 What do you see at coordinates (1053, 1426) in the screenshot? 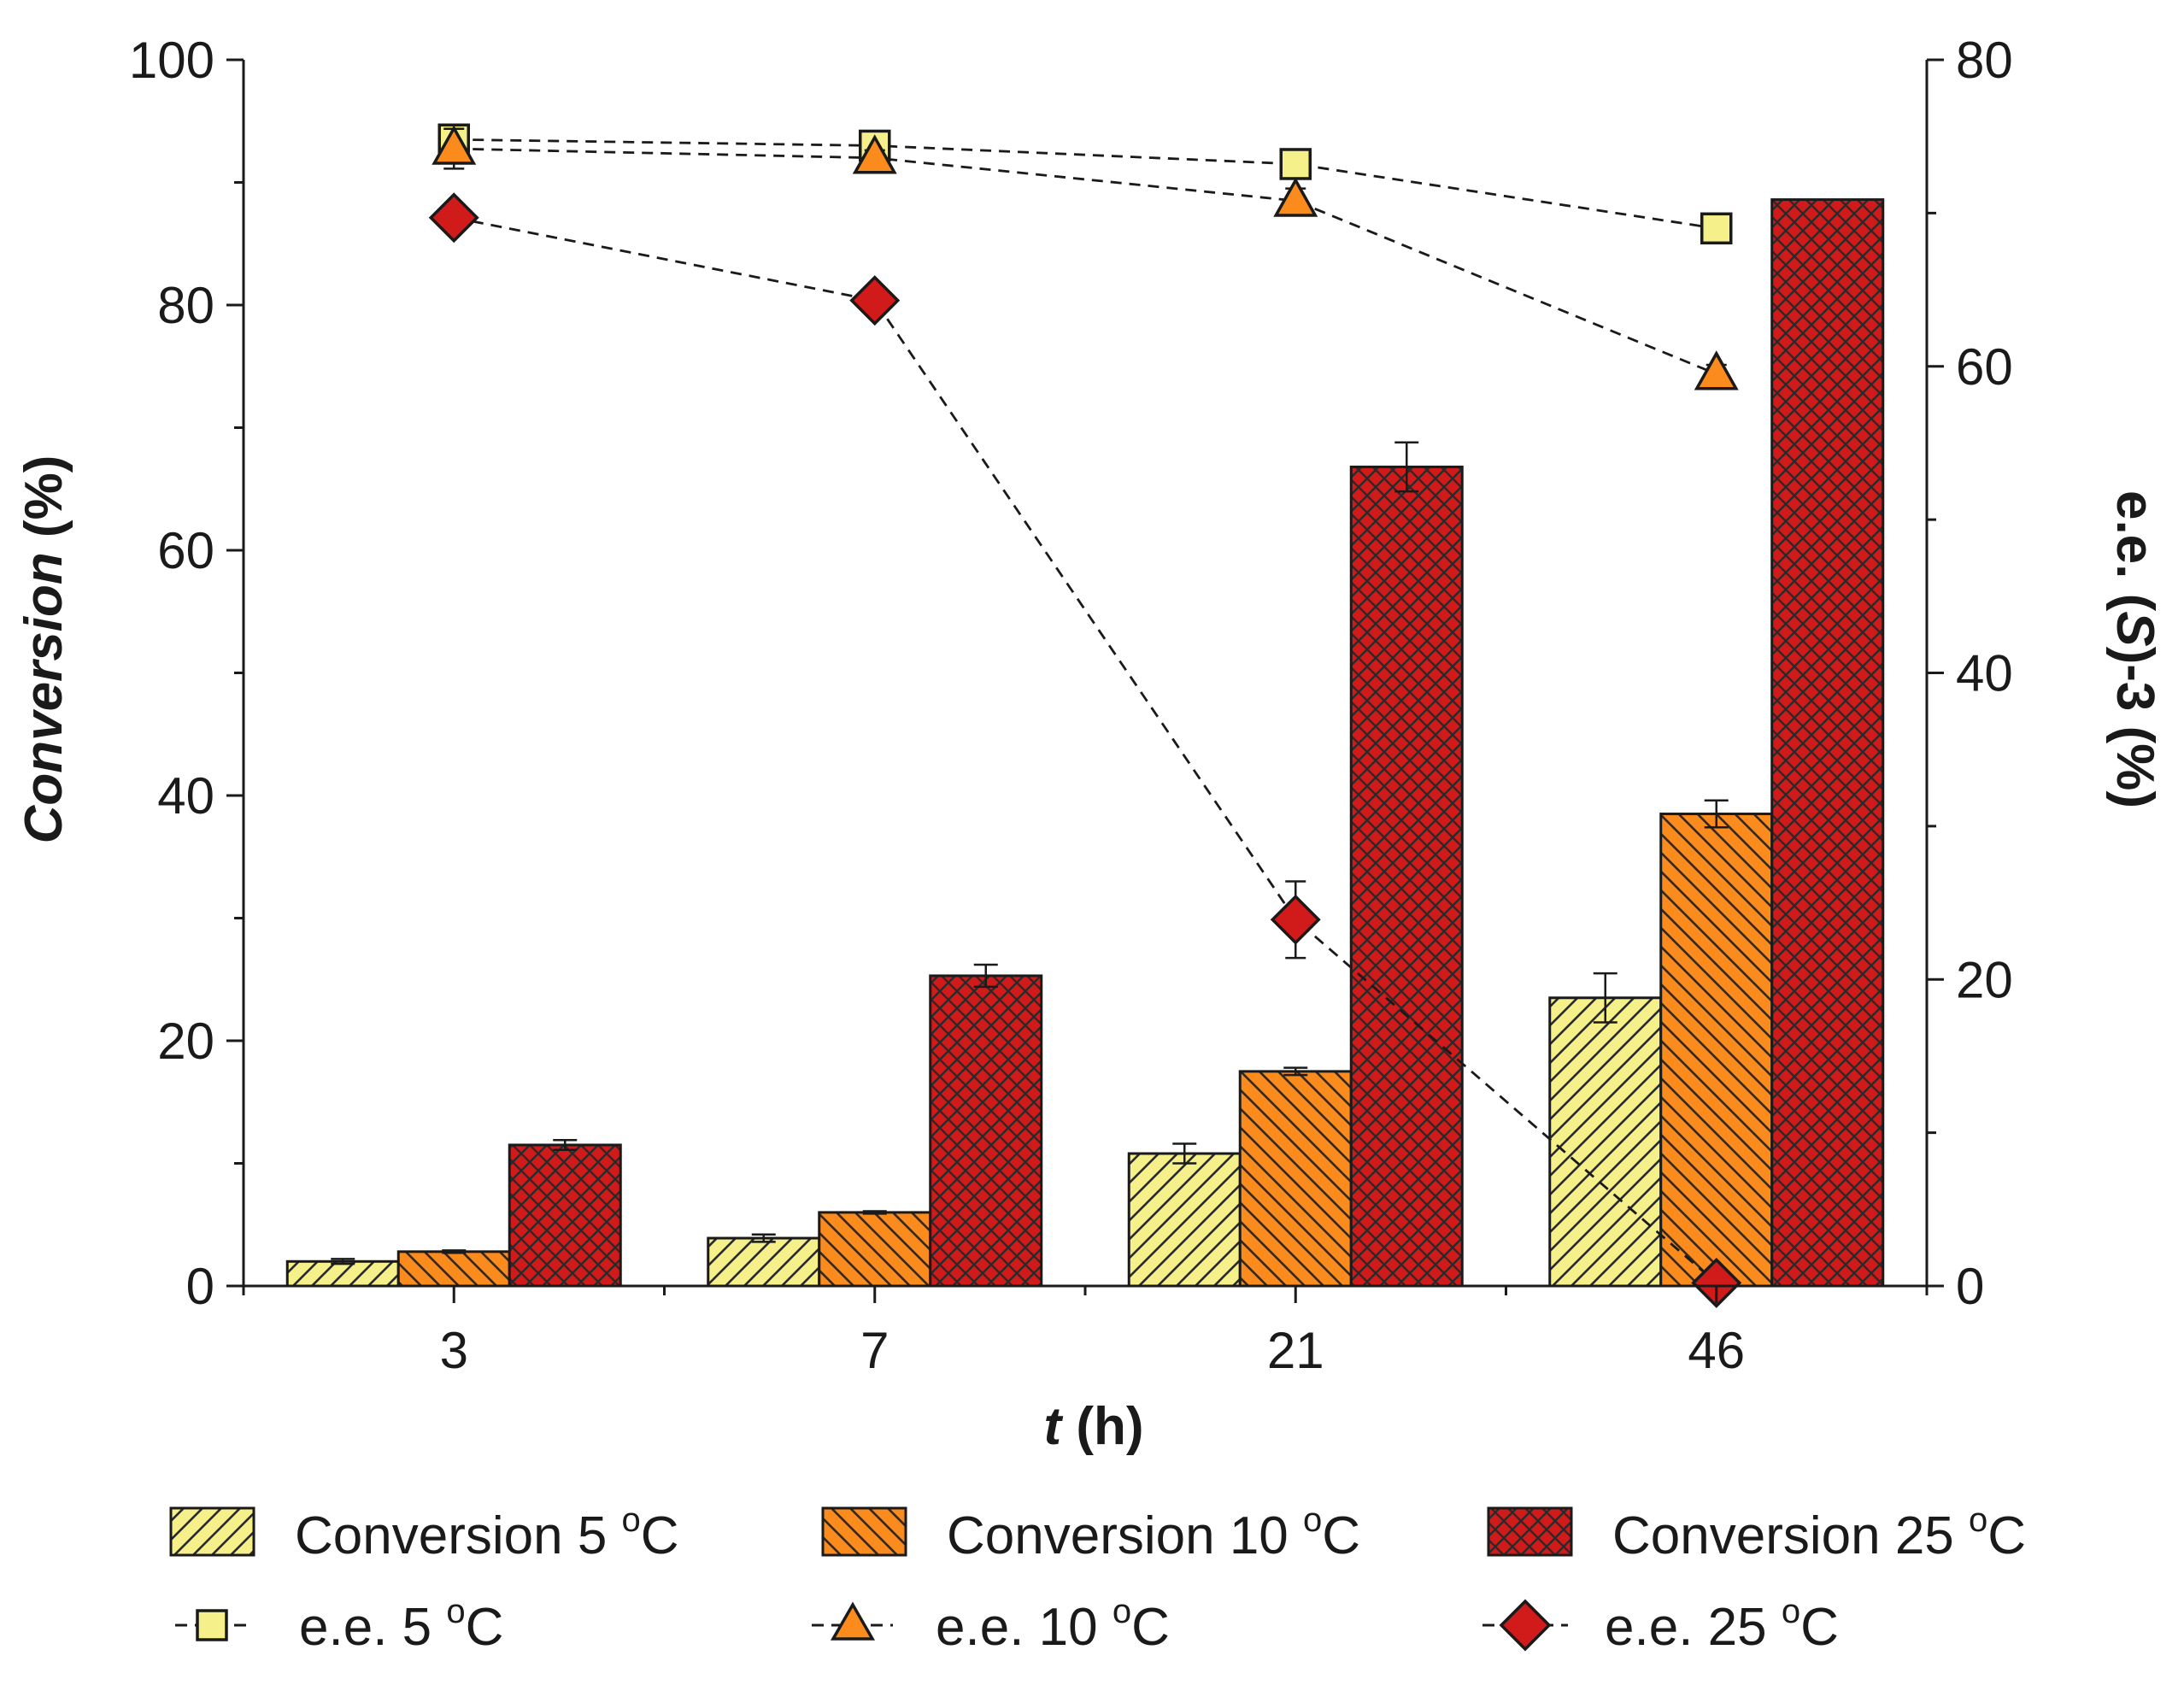
I see `x-axis-title-italic: t` at bounding box center [1053, 1426].